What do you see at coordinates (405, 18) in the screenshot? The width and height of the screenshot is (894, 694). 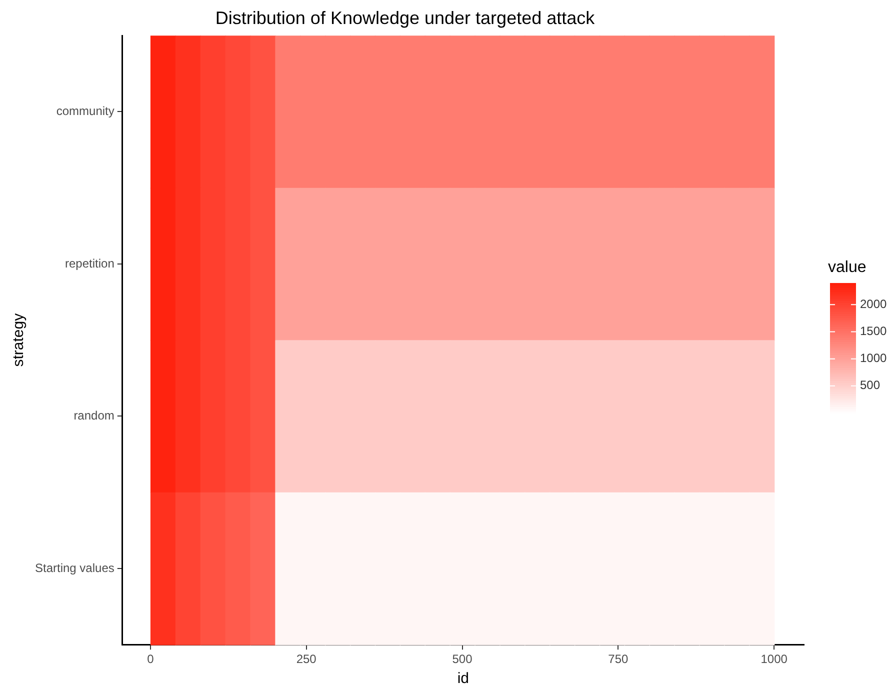 I see `chart-title: Distribution of Knowledge under targeted attack` at bounding box center [405, 18].